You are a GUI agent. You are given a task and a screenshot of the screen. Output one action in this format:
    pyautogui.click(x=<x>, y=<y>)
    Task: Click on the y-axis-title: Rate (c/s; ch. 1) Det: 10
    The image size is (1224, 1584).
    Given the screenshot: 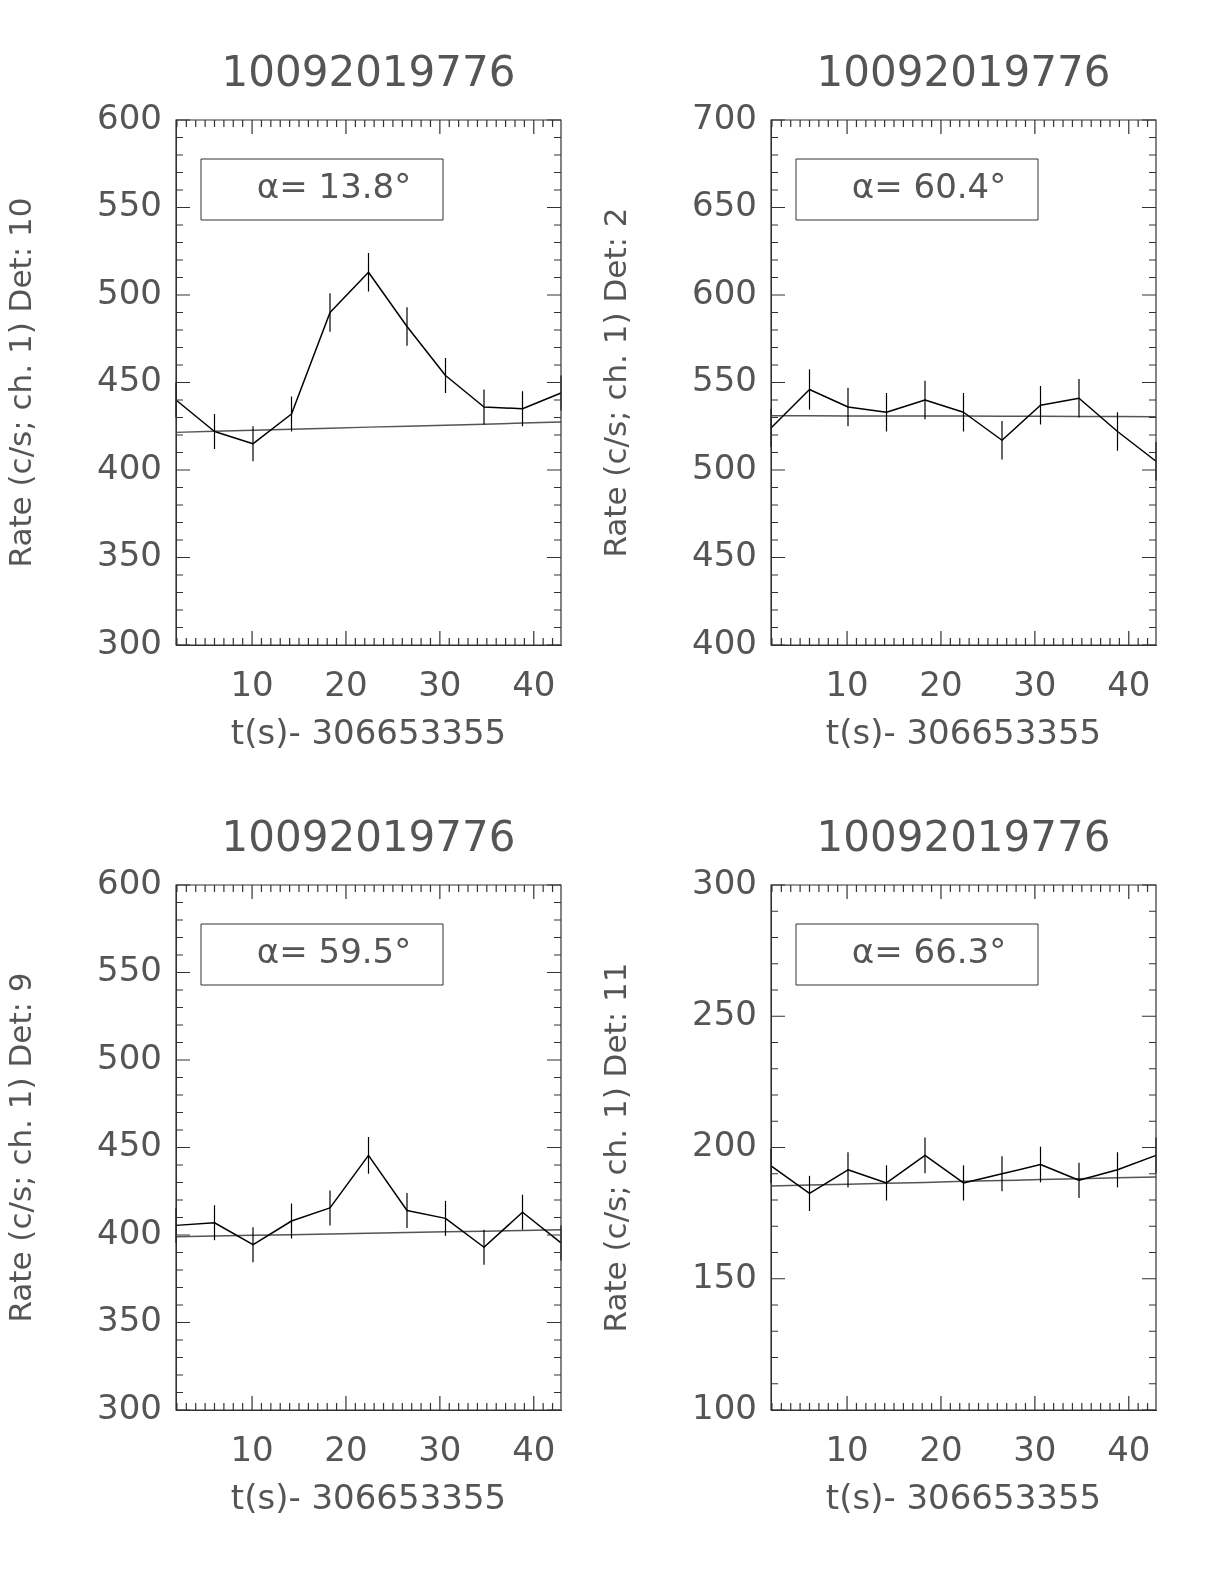 What is the action you would take?
    pyautogui.click(x=19, y=382)
    